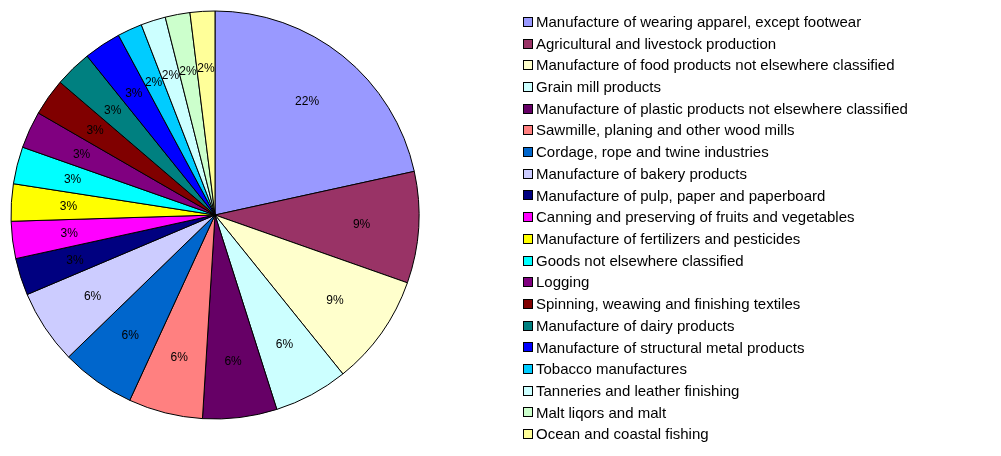 The height and width of the screenshot is (456, 1001). Describe the element at coordinates (652, 152) in the screenshot. I see `legend-label: Cordage, rope and twine industries` at that location.